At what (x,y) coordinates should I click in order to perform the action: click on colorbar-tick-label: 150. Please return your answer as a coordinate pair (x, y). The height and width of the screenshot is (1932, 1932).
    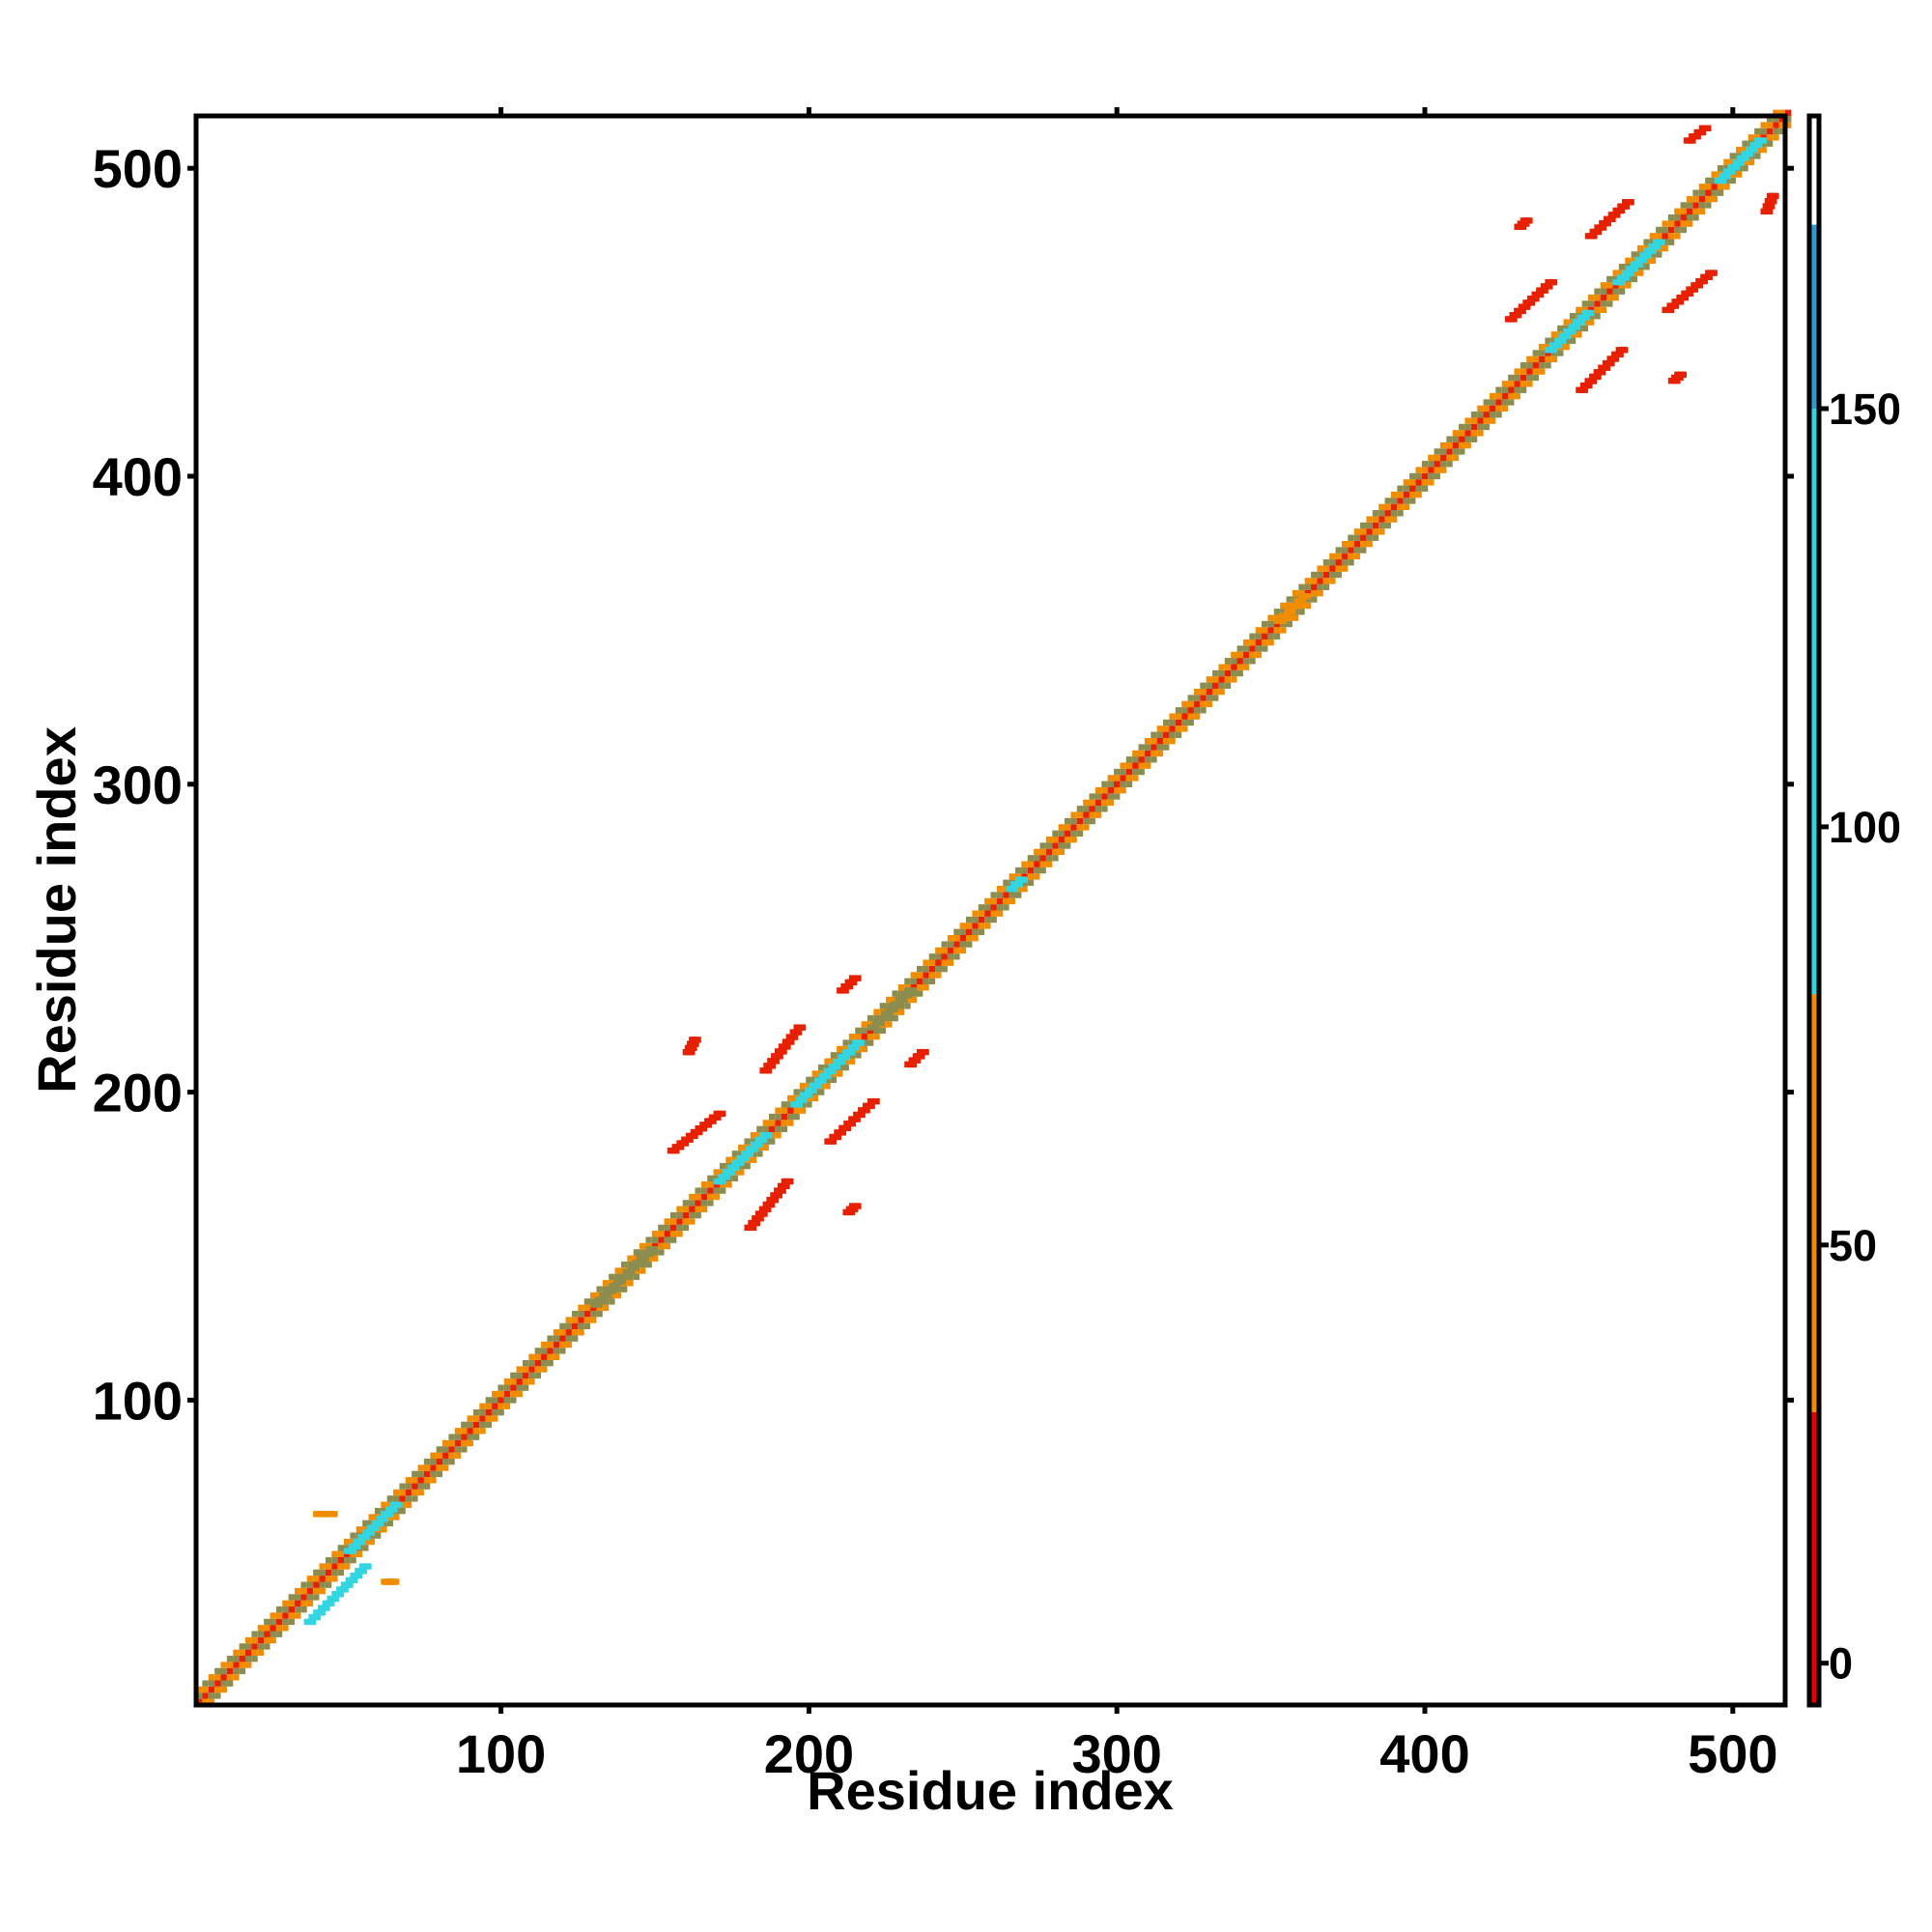
    Looking at the image, I should click on (1865, 409).